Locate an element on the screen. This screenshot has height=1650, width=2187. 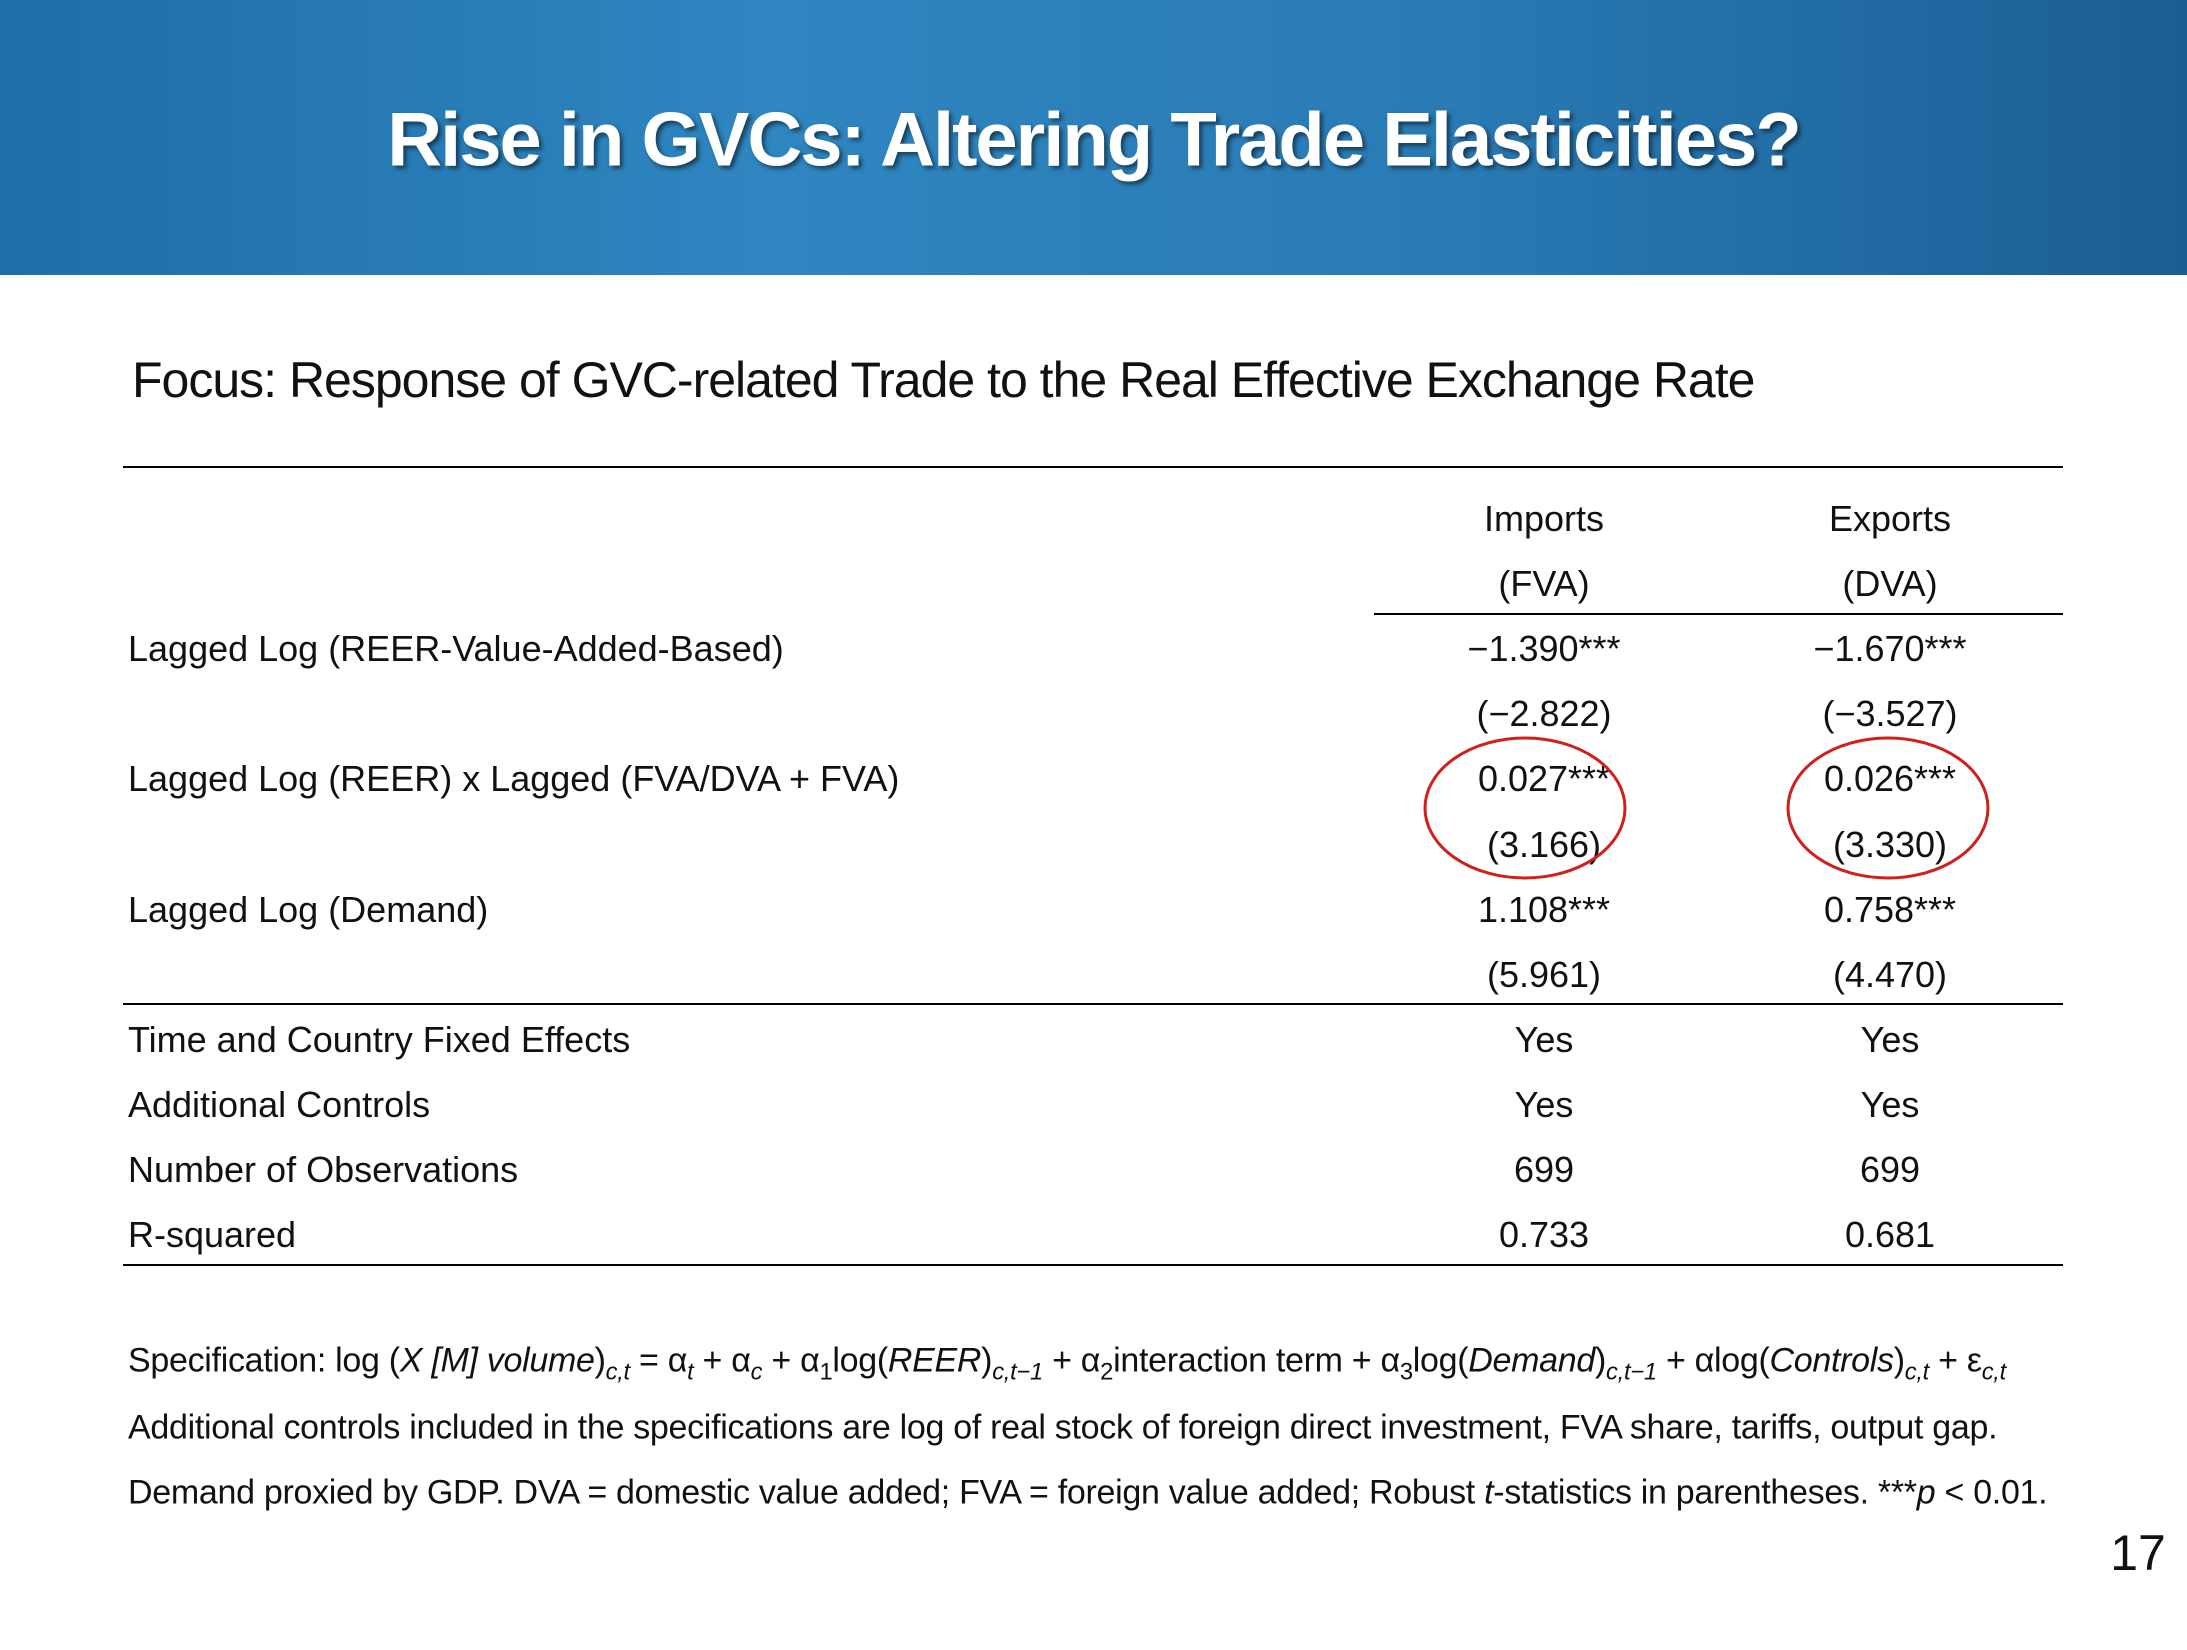
coefficient: −1.390*** is located at coordinates (1544, 649).